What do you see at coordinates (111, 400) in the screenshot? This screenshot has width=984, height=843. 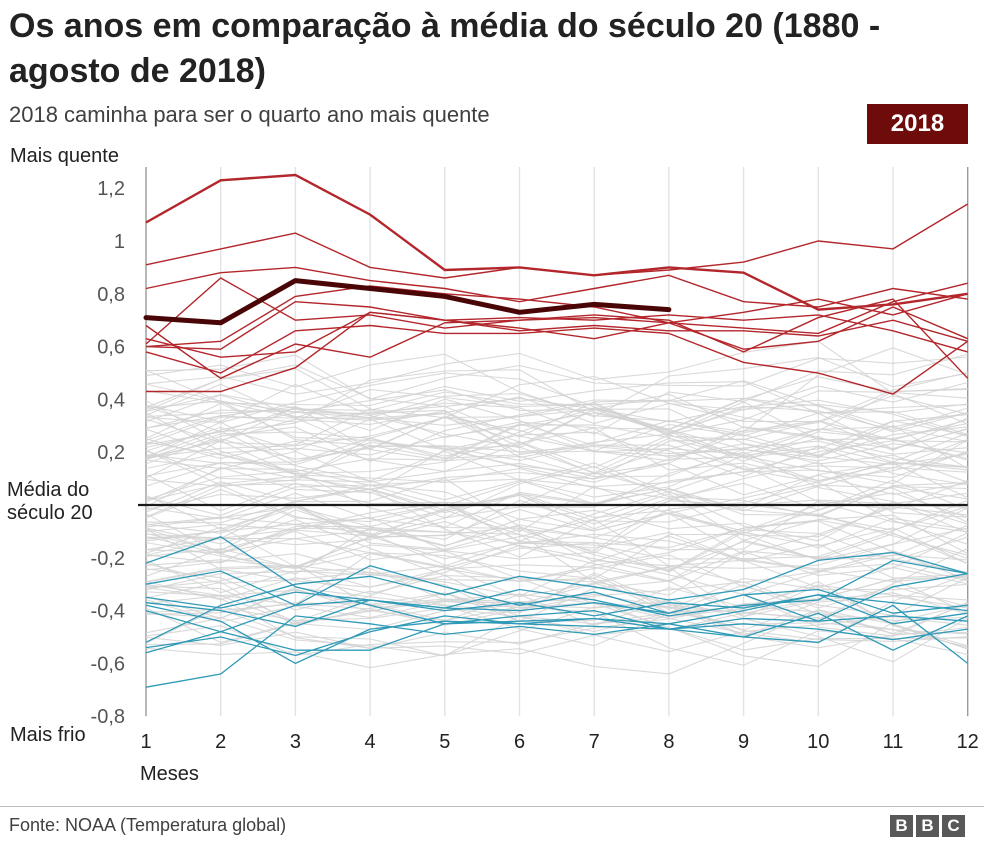 I see `y-tick-label: 0,4` at bounding box center [111, 400].